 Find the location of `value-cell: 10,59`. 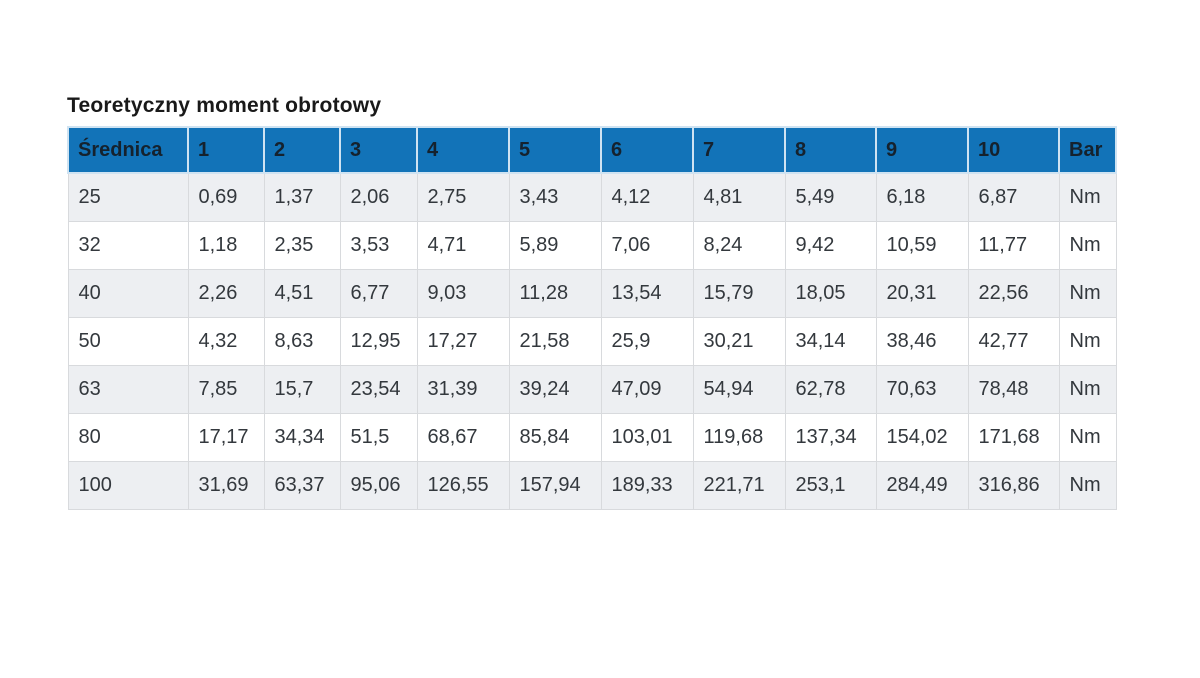

value-cell: 10,59 is located at coordinates (922, 245).